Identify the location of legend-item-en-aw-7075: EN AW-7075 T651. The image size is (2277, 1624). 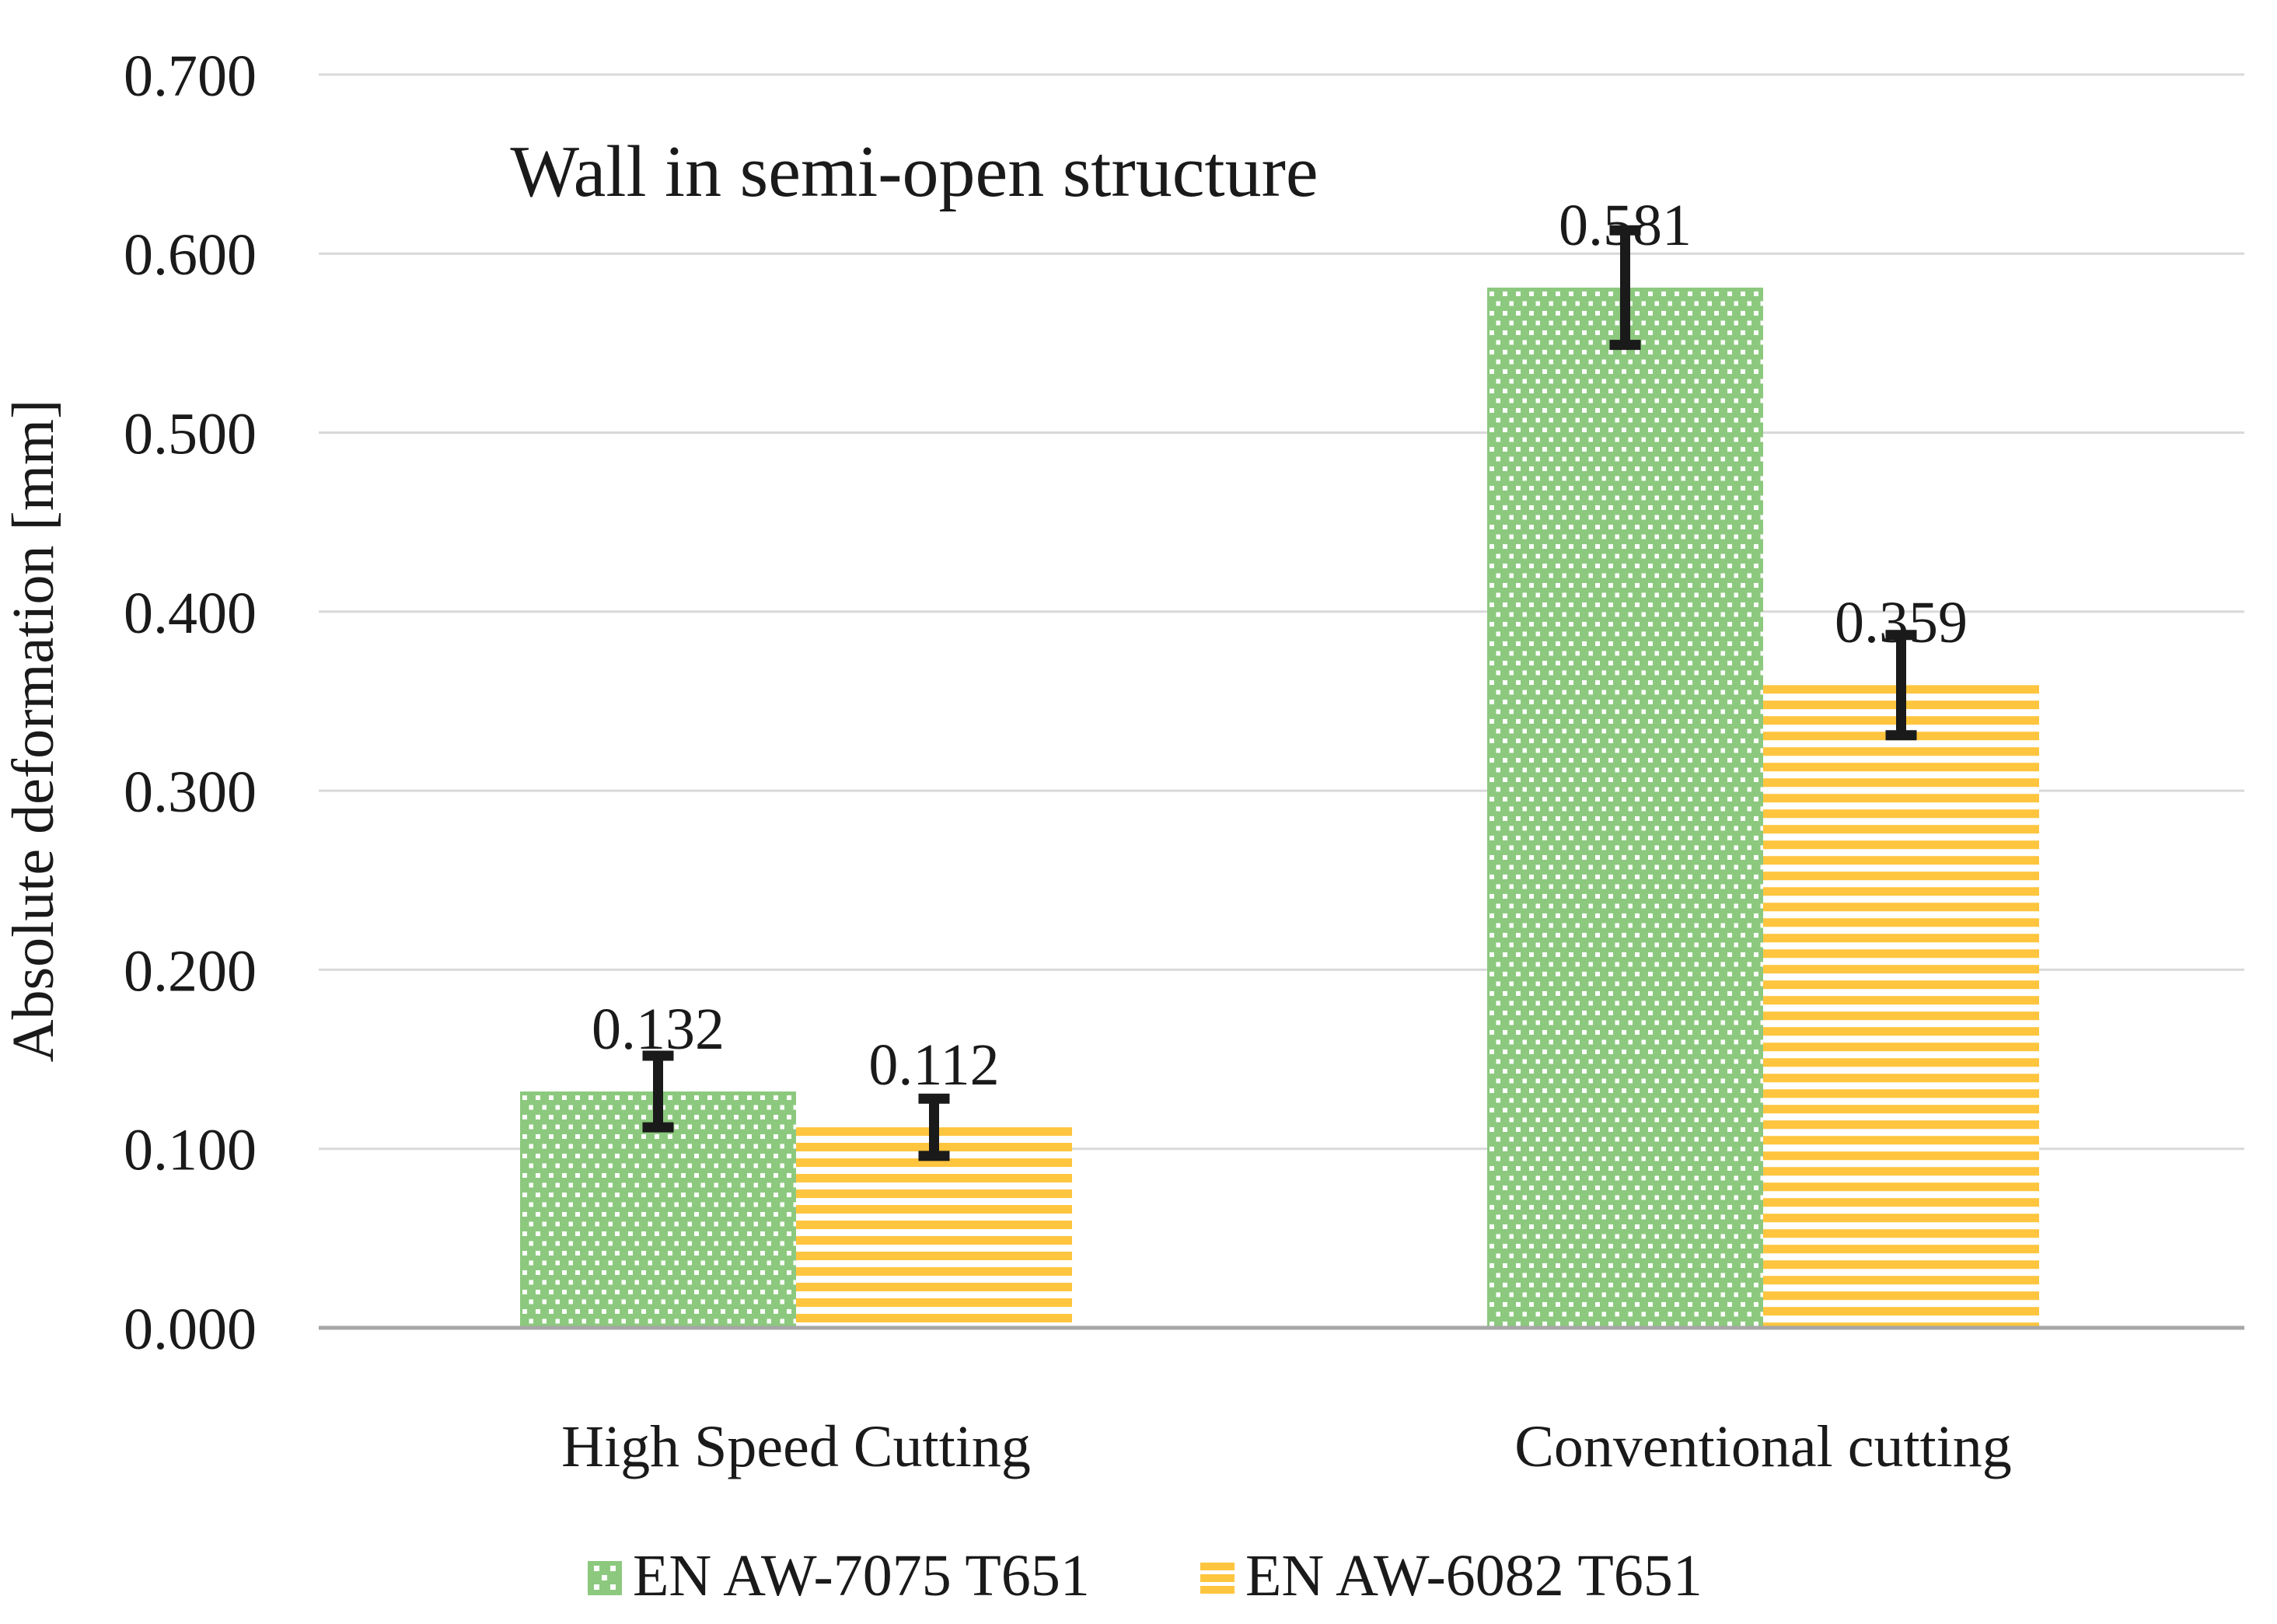
(839, 1575).